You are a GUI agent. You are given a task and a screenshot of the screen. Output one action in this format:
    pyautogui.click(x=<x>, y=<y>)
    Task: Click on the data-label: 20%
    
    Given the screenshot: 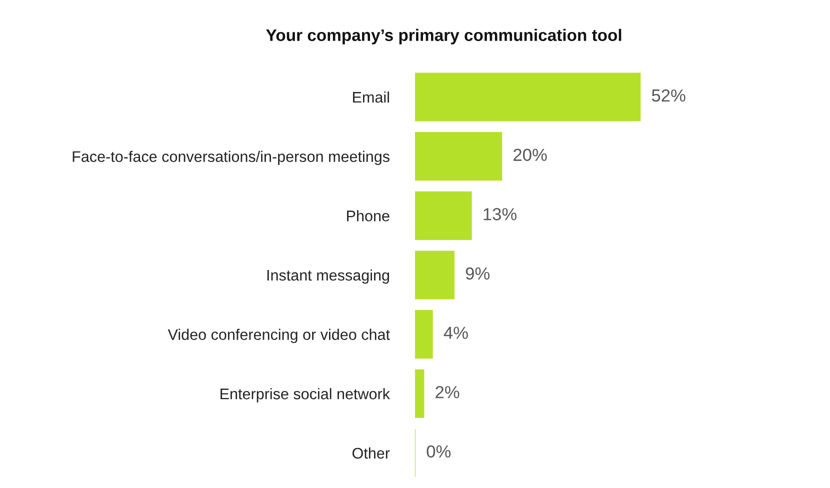 What is the action you would take?
    pyautogui.click(x=530, y=154)
    